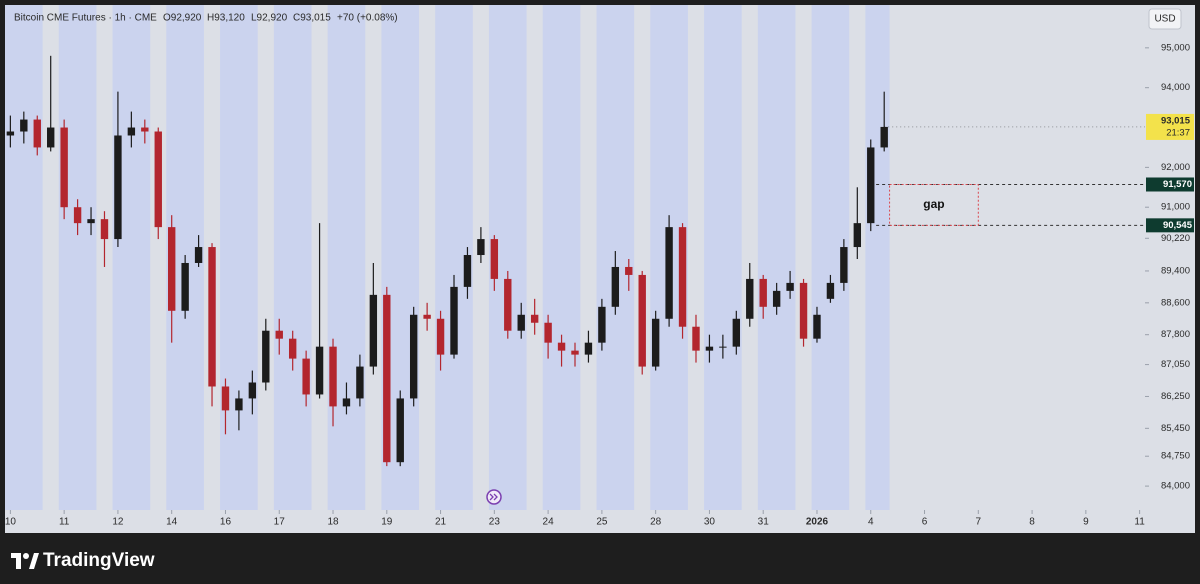 This screenshot has height=584, width=1200. What do you see at coordinates (25, 561) in the screenshot?
I see `brand-logo` at bounding box center [25, 561].